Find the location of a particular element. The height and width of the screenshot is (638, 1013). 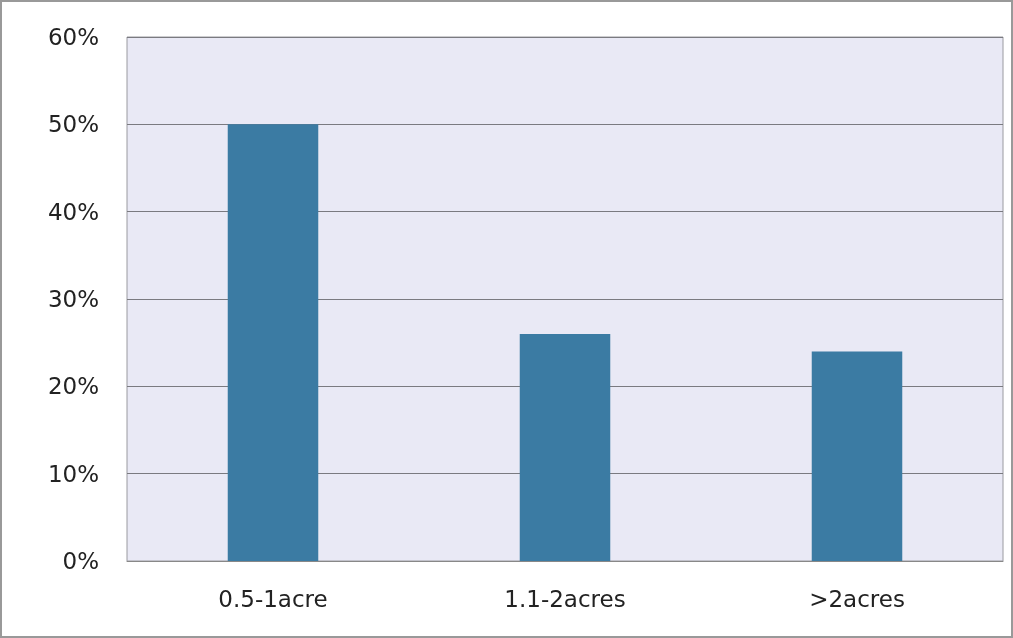

y-tick-label: 40% is located at coordinates (73, 211).